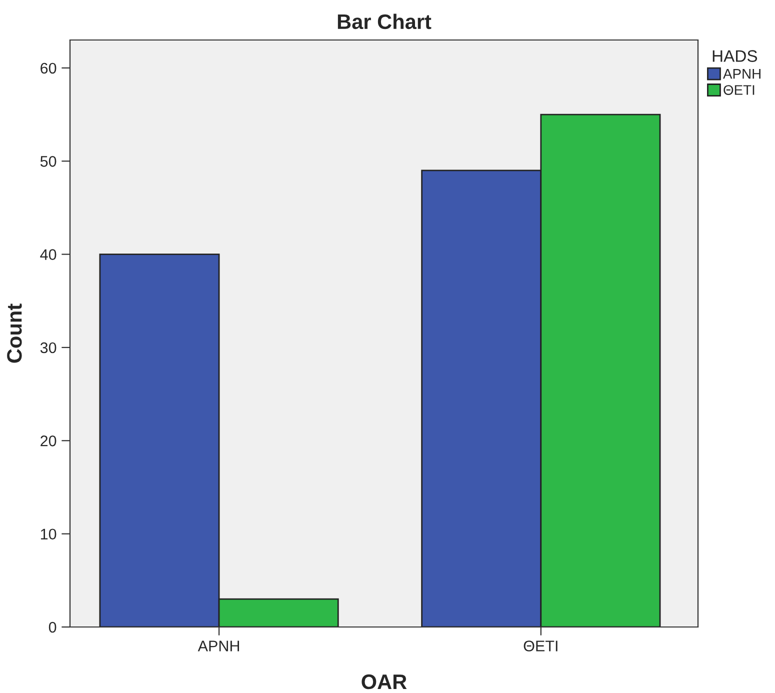  What do you see at coordinates (48, 441) in the screenshot?
I see `y-tick-label: 20` at bounding box center [48, 441].